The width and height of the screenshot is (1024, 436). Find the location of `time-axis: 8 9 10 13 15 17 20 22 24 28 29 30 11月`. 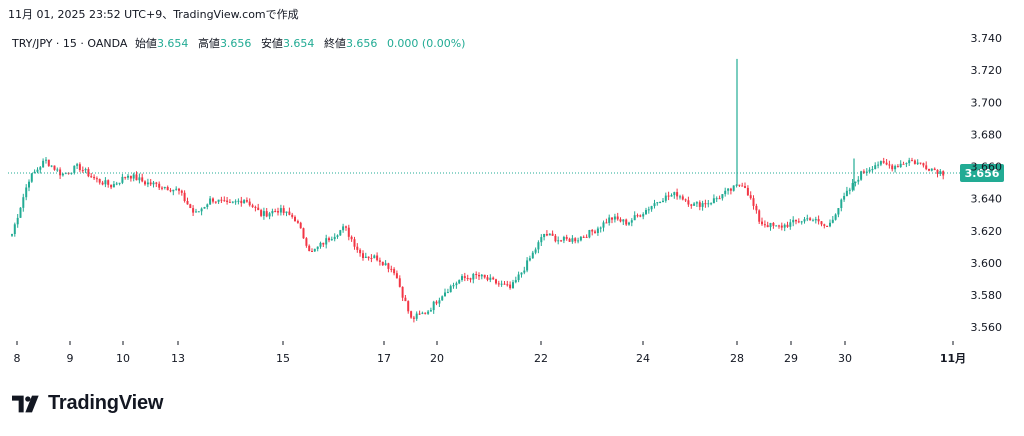

time-axis: 8 9 10 13 15 17 20 22 24 28 29 30 11月 is located at coordinates (490, 353).